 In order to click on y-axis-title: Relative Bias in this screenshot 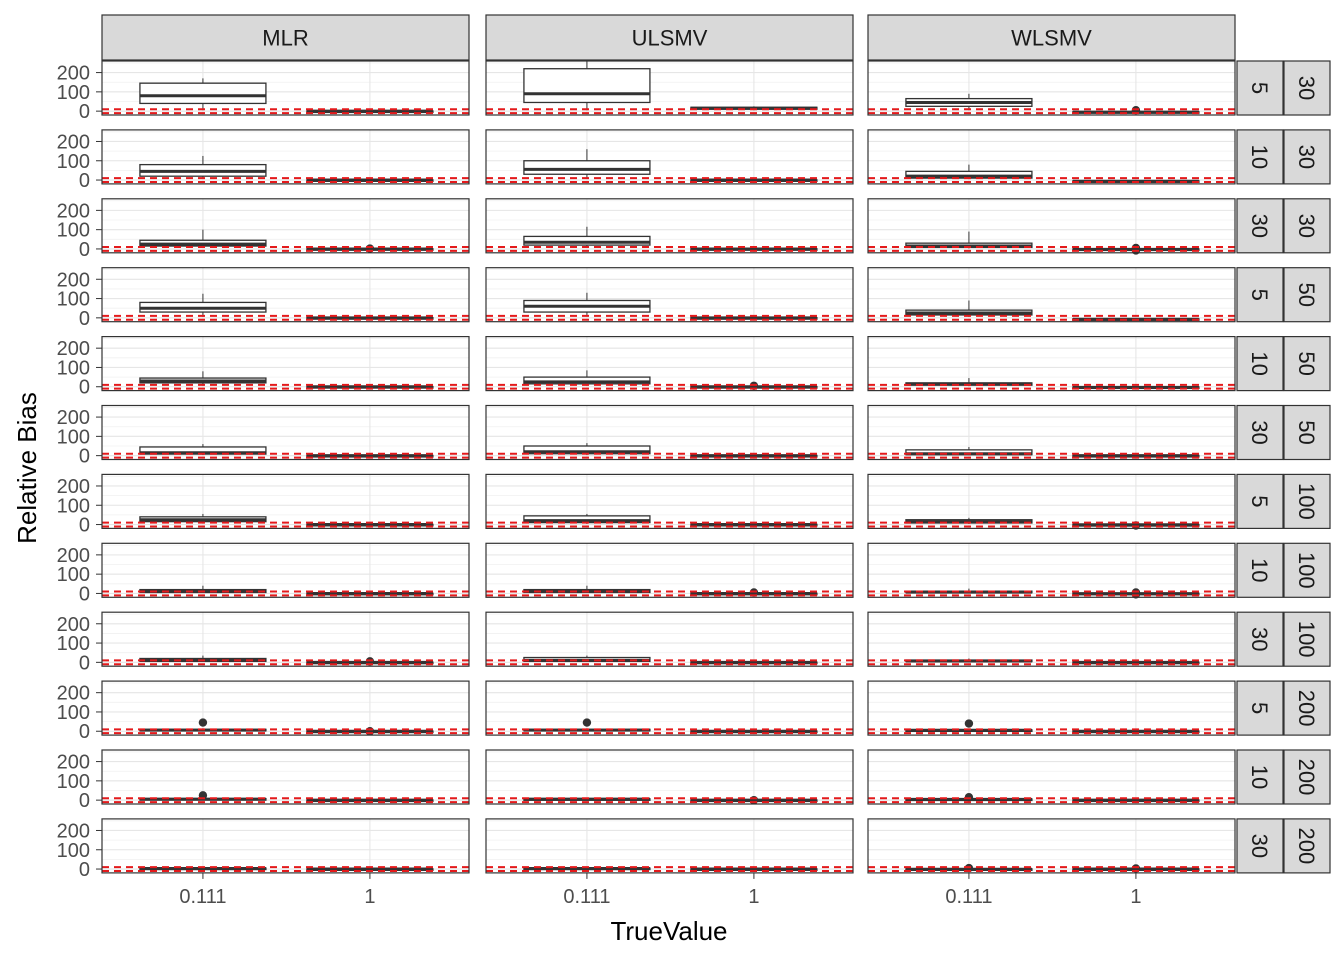, I will do `click(27, 468)`.